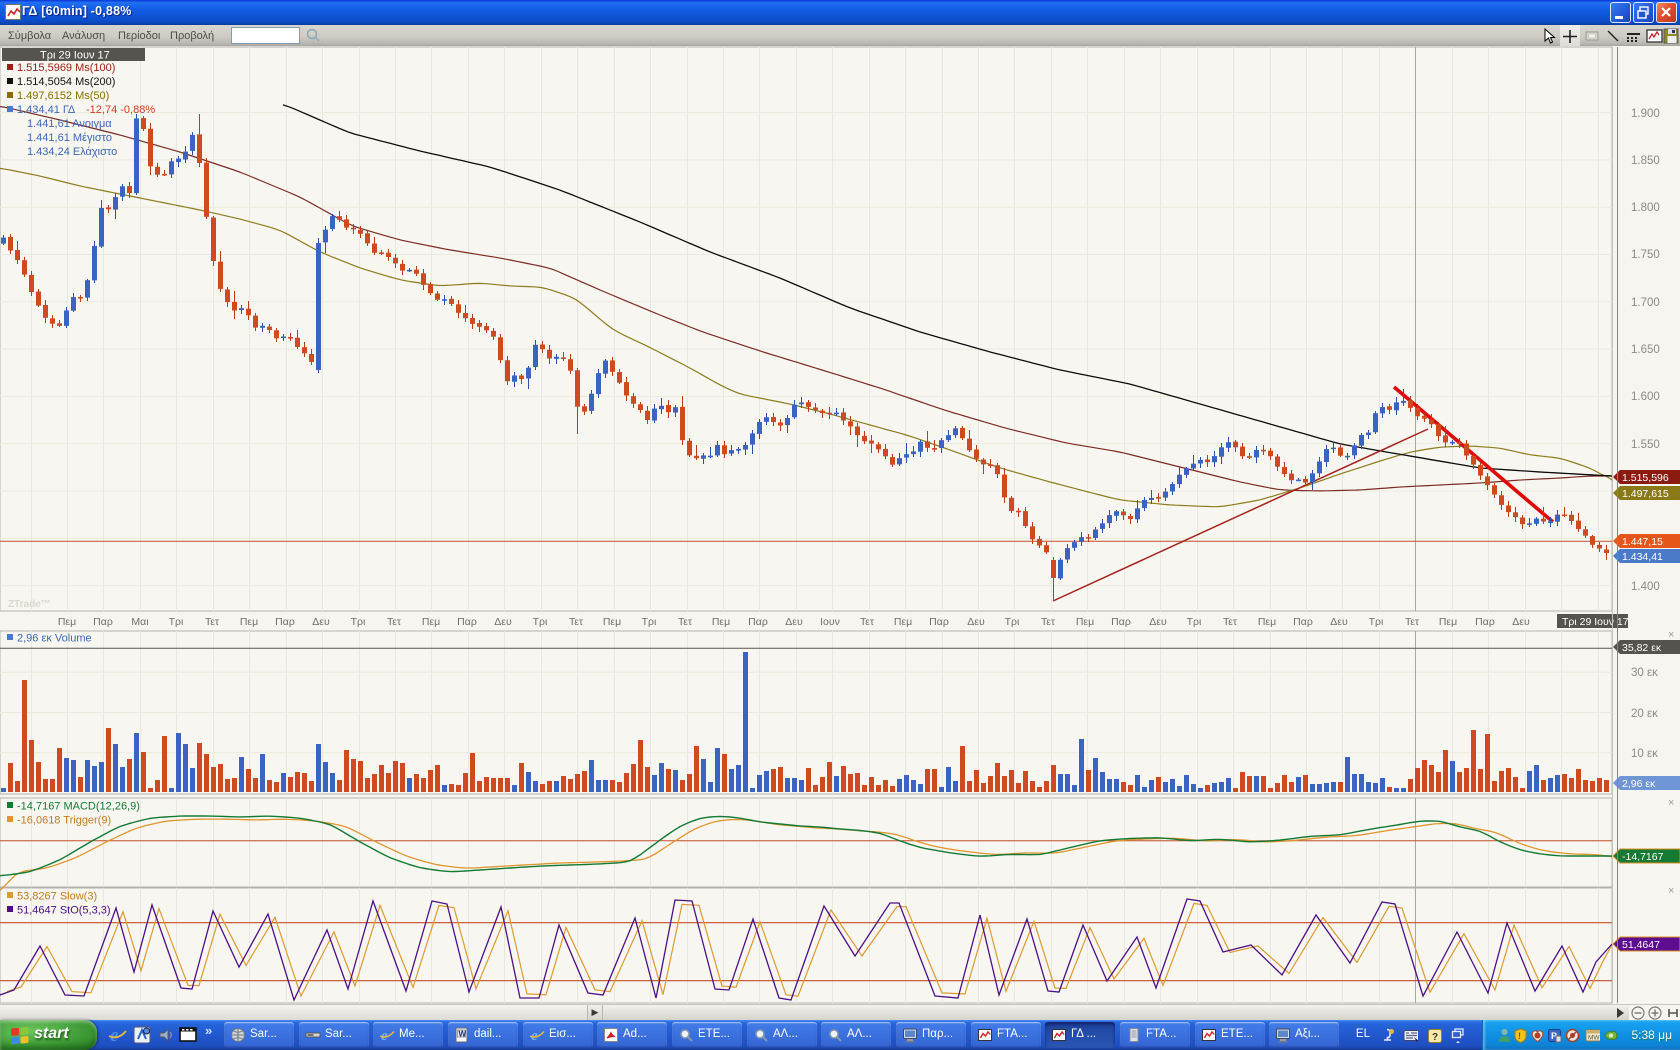 The height and width of the screenshot is (1050, 1680). What do you see at coordinates (830, 622) in the screenshot?
I see `svg-text: Ιουν` at bounding box center [830, 622].